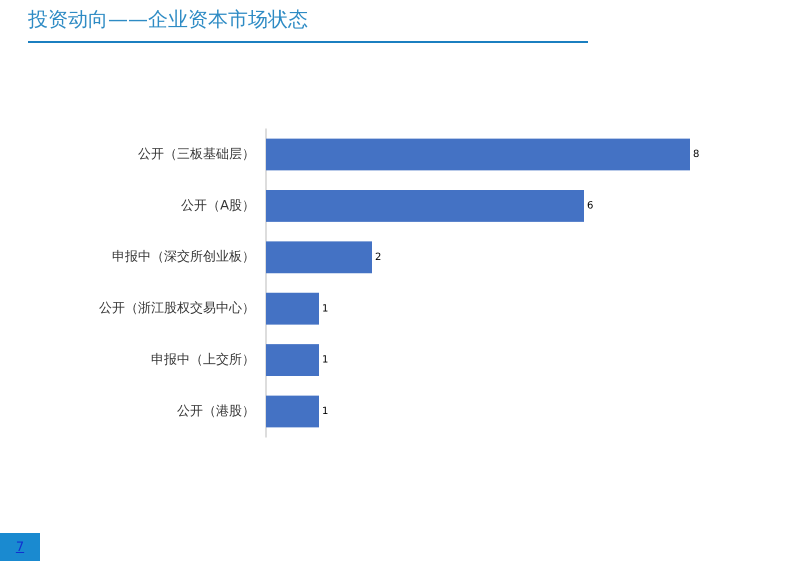 The height and width of the screenshot is (565, 800). What do you see at coordinates (590, 206) in the screenshot?
I see `data-label: 6` at bounding box center [590, 206].